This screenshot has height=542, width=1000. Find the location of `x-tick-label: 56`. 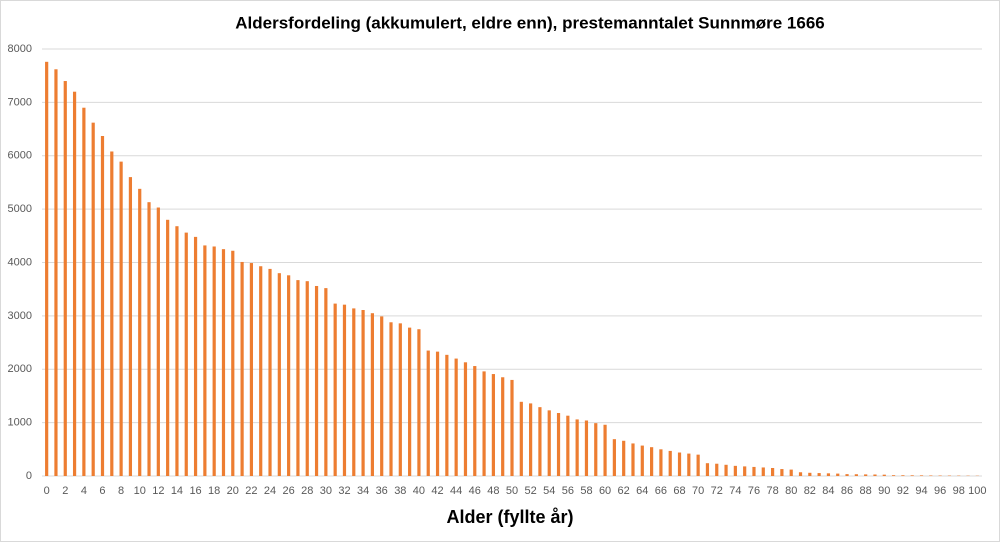

x-tick-label: 56 is located at coordinates (568, 491).